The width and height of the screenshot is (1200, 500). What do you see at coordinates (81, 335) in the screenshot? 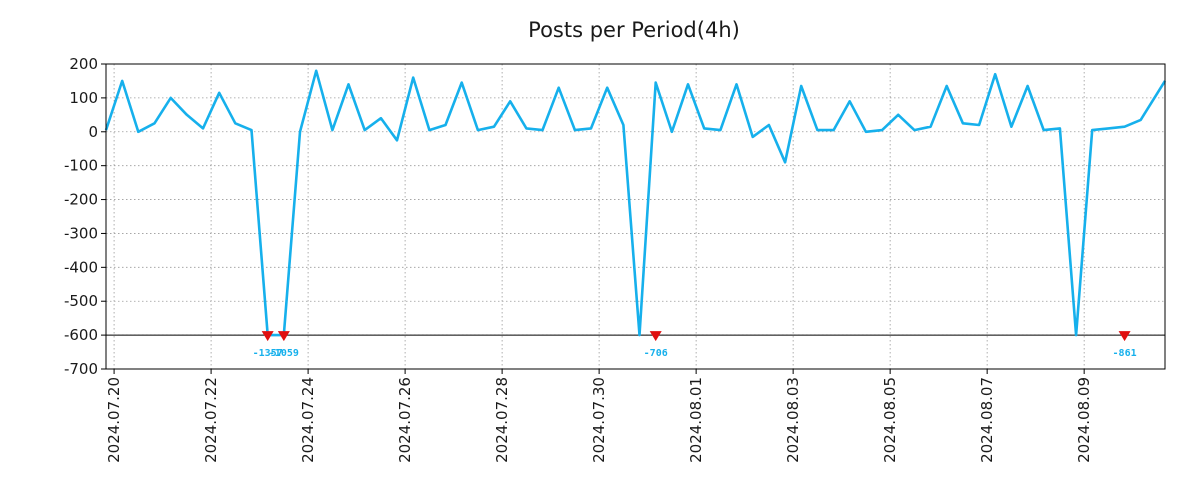
I see `y-tick-label: -600` at bounding box center [81, 335].